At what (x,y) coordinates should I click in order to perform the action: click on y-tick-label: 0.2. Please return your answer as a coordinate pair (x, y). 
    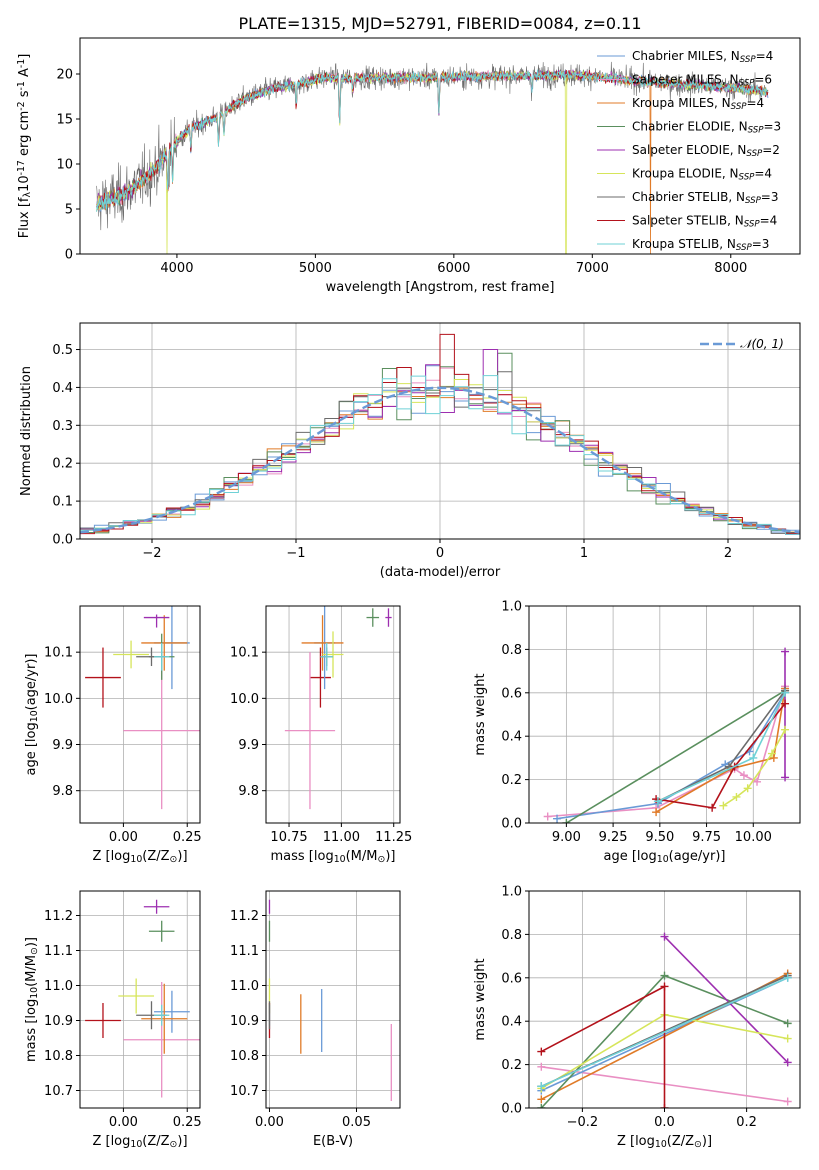
    Looking at the image, I should click on (511, 780).